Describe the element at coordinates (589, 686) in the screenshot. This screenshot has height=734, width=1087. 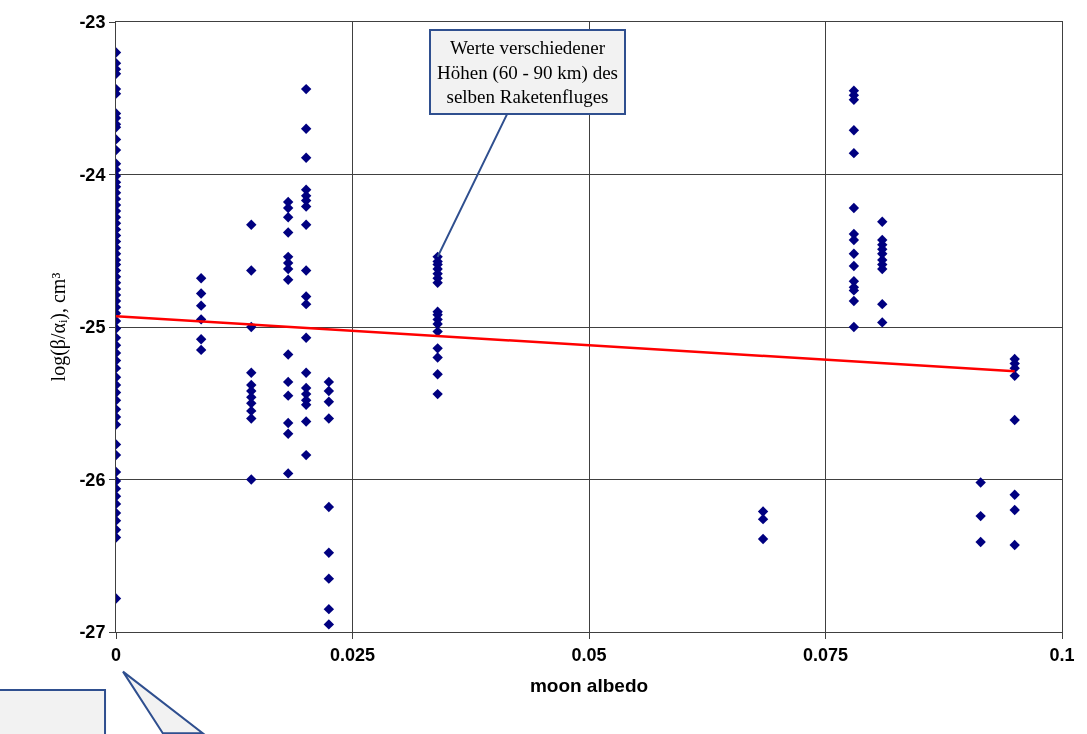
I see `x-axis-title: moon albedo` at that location.